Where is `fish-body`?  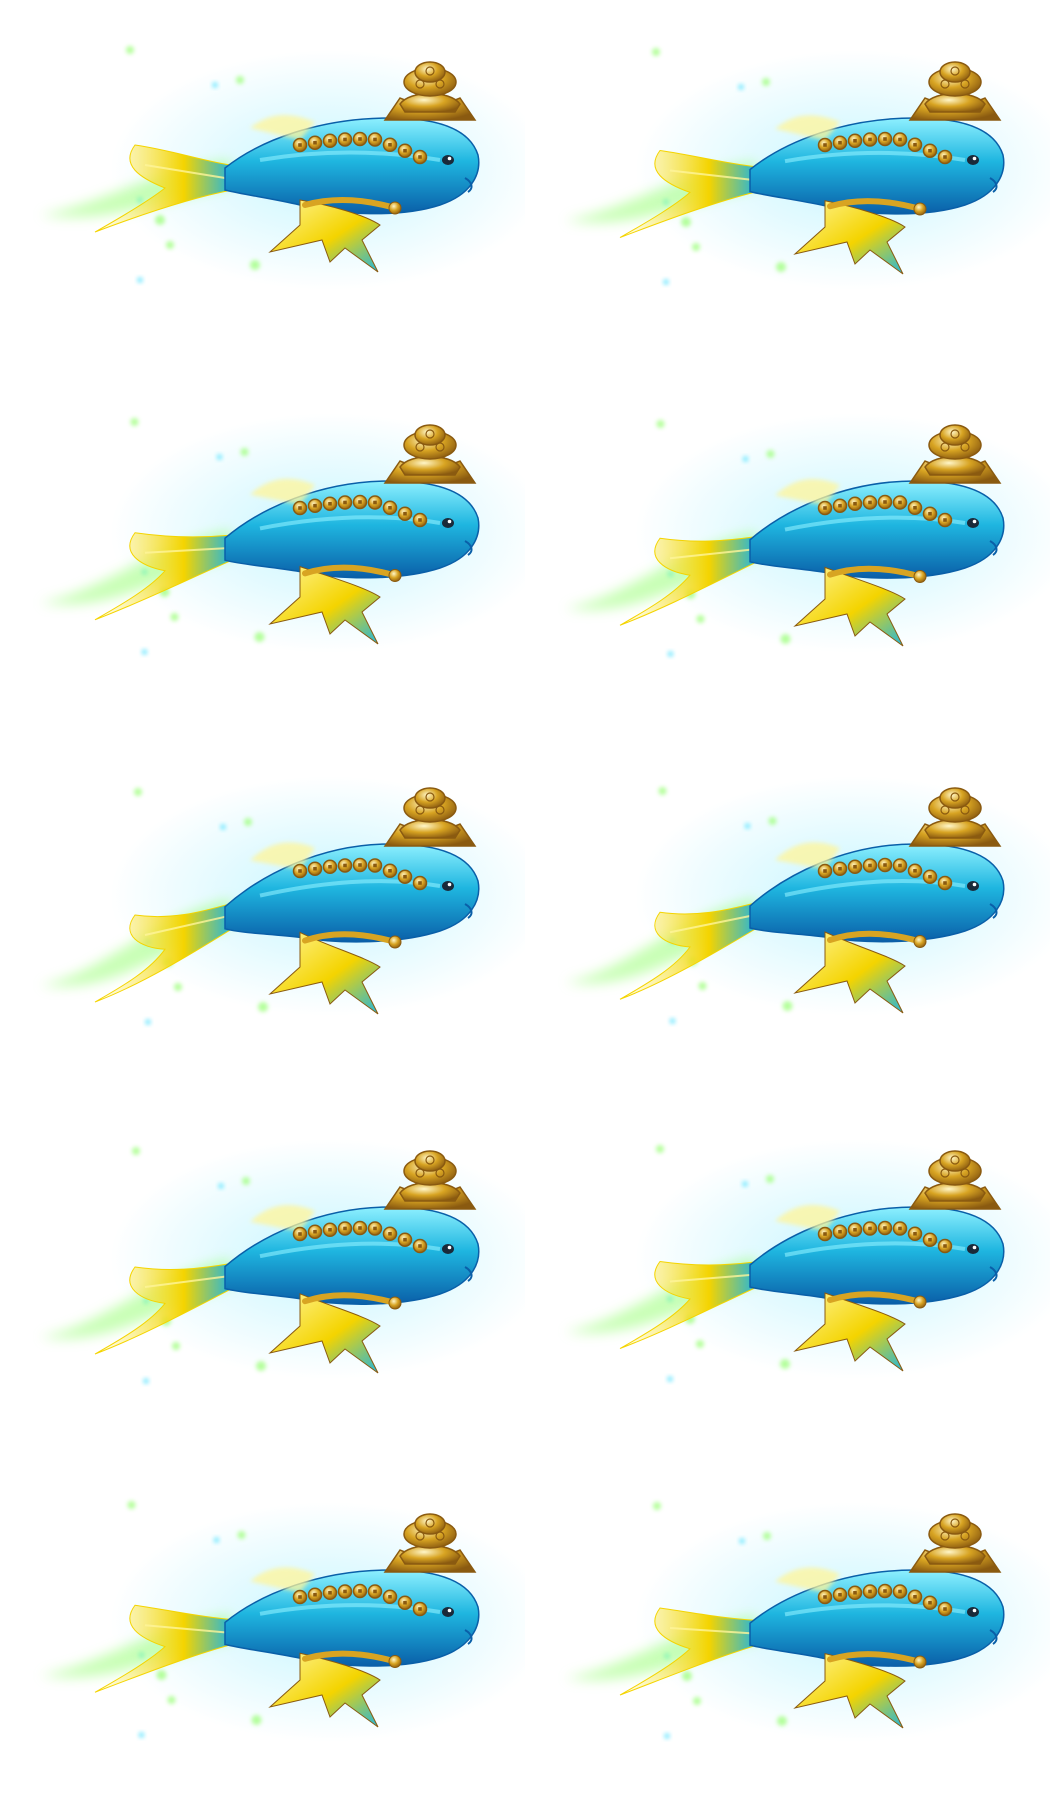 fish-body is located at coordinates (352, 166).